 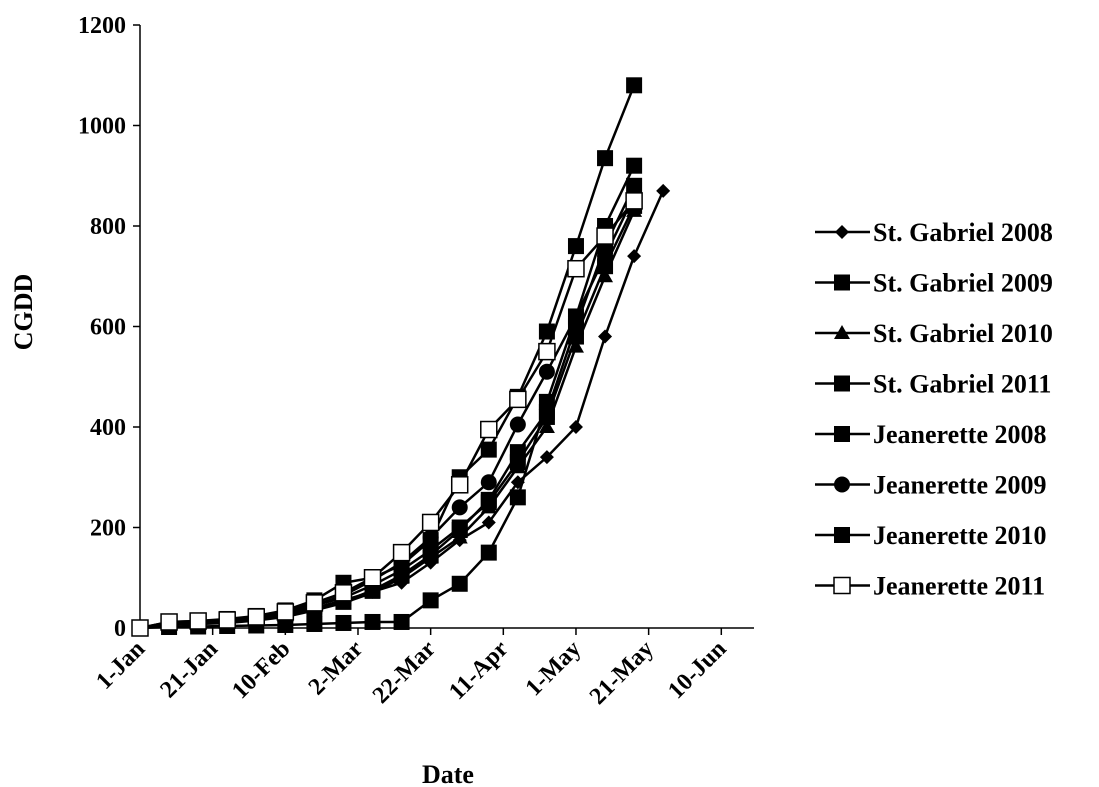 What do you see at coordinates (102, 127) in the screenshot?
I see `y-tick-label: 1000` at bounding box center [102, 127].